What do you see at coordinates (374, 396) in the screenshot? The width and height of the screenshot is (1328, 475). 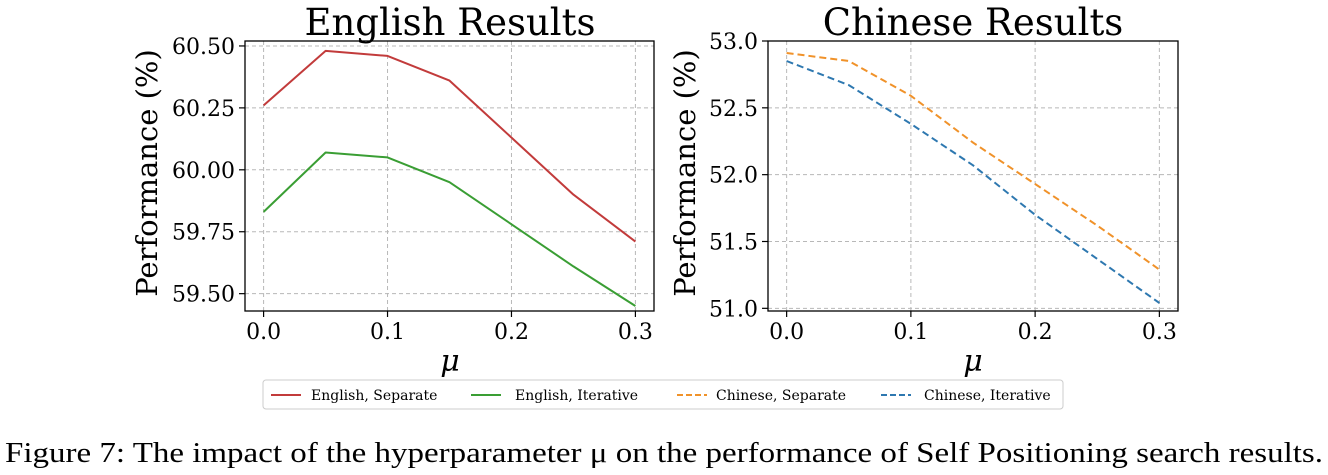 I see `legend-label: English, Separate` at bounding box center [374, 396].